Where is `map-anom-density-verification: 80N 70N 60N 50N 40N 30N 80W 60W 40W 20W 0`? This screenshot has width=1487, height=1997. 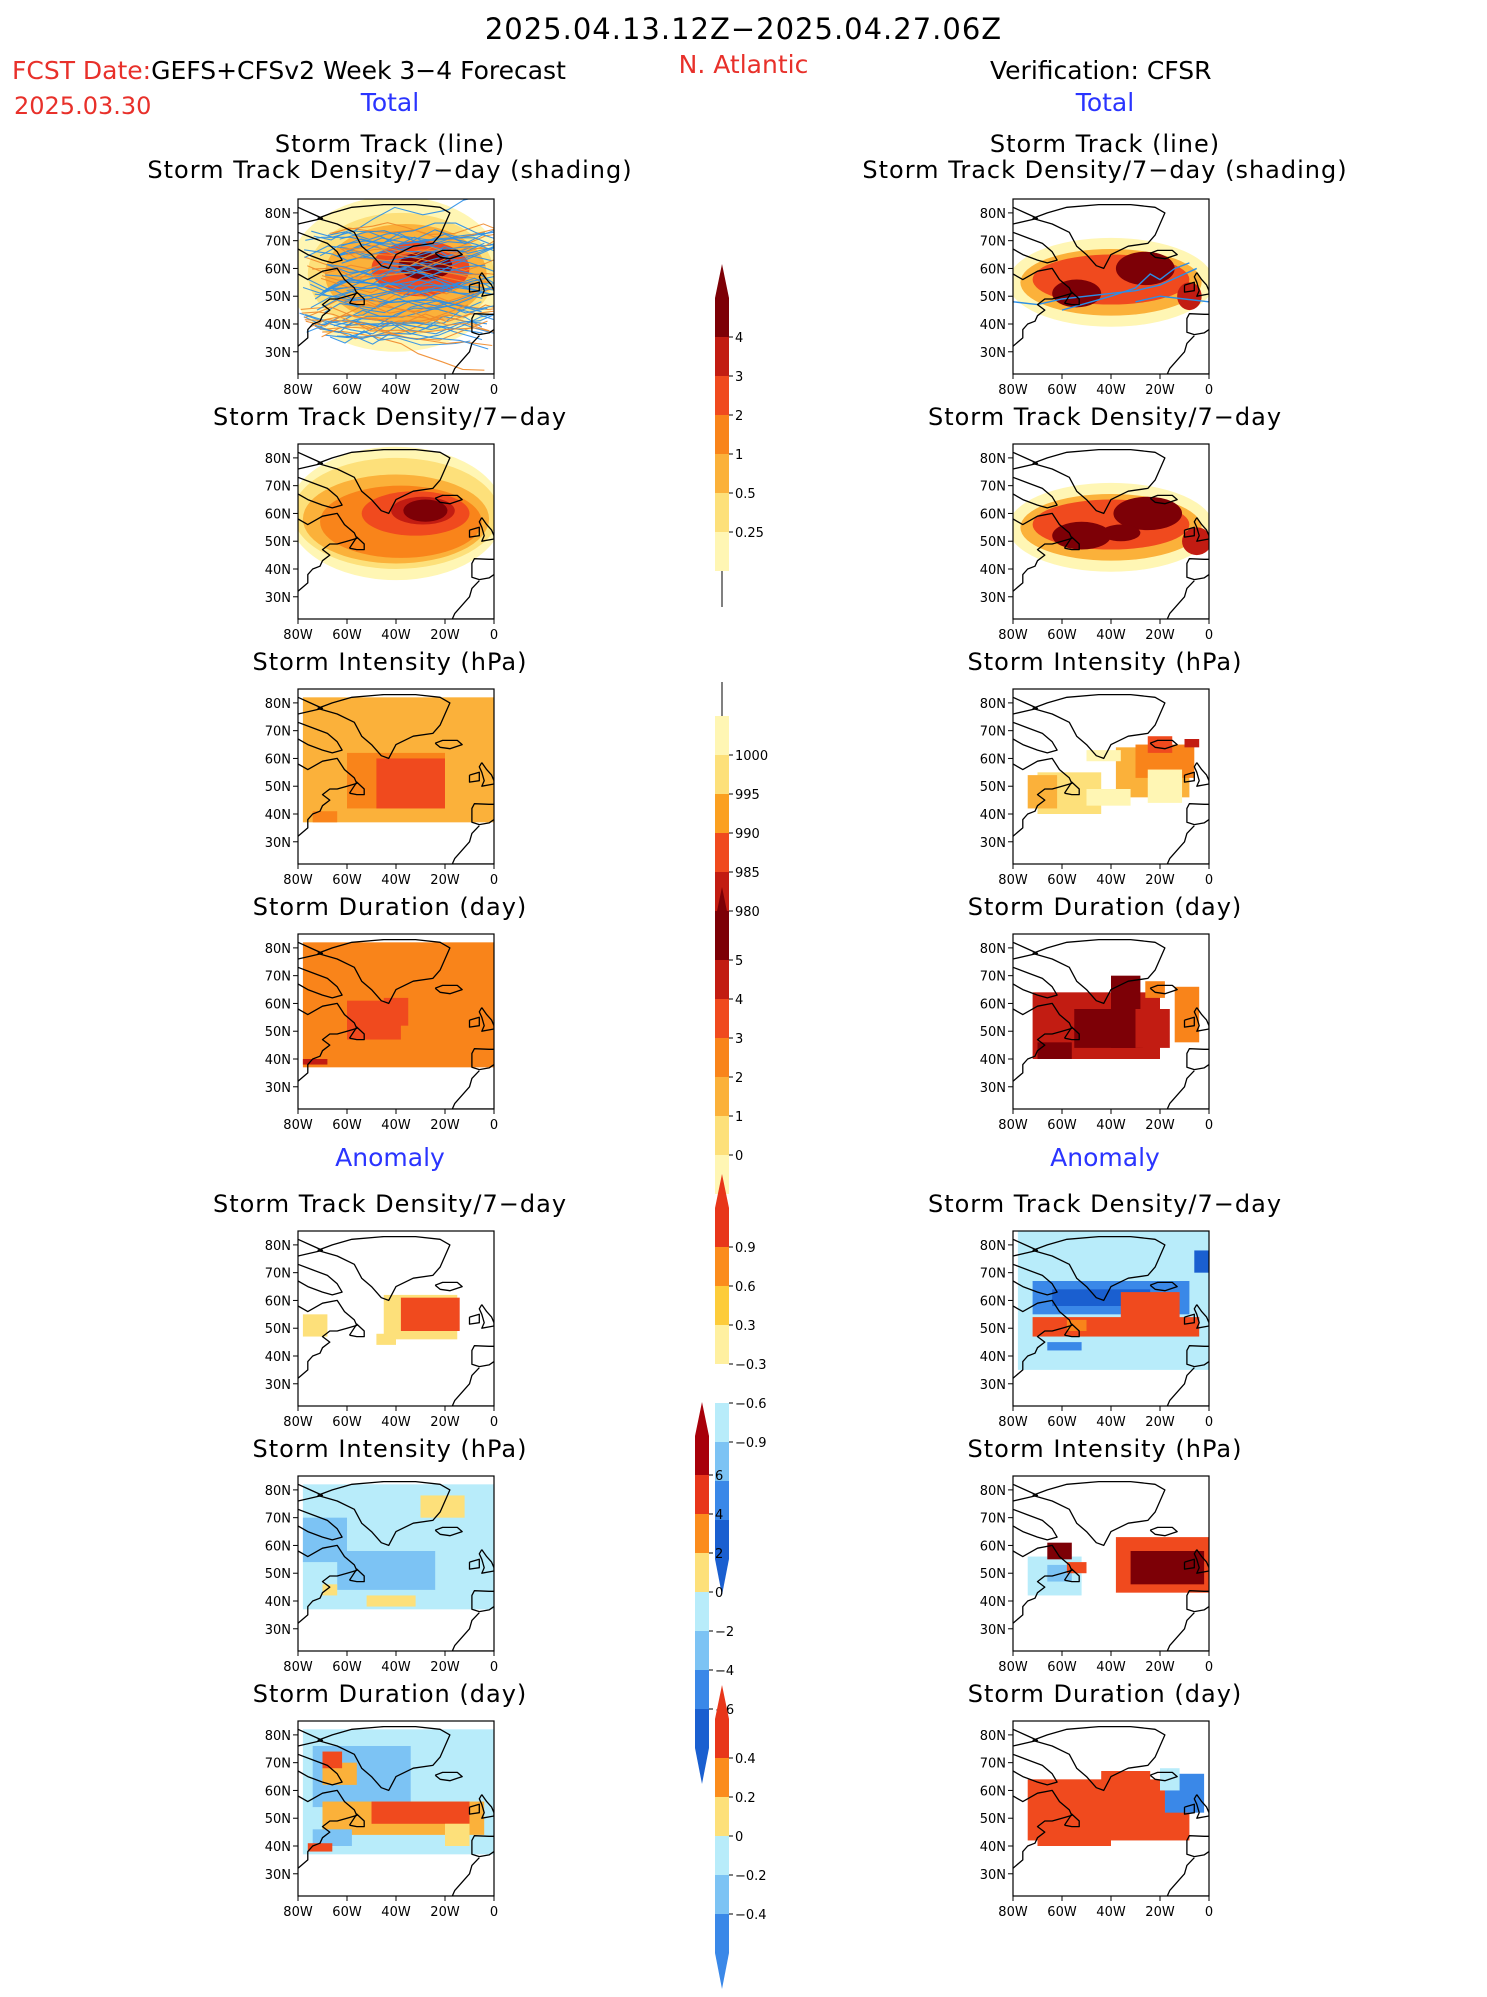 map-anom-density-verification: 80N 70N 60N 50N 40N 30N 80W 60W 40W 20W 0 is located at coordinates (1090, 1331).